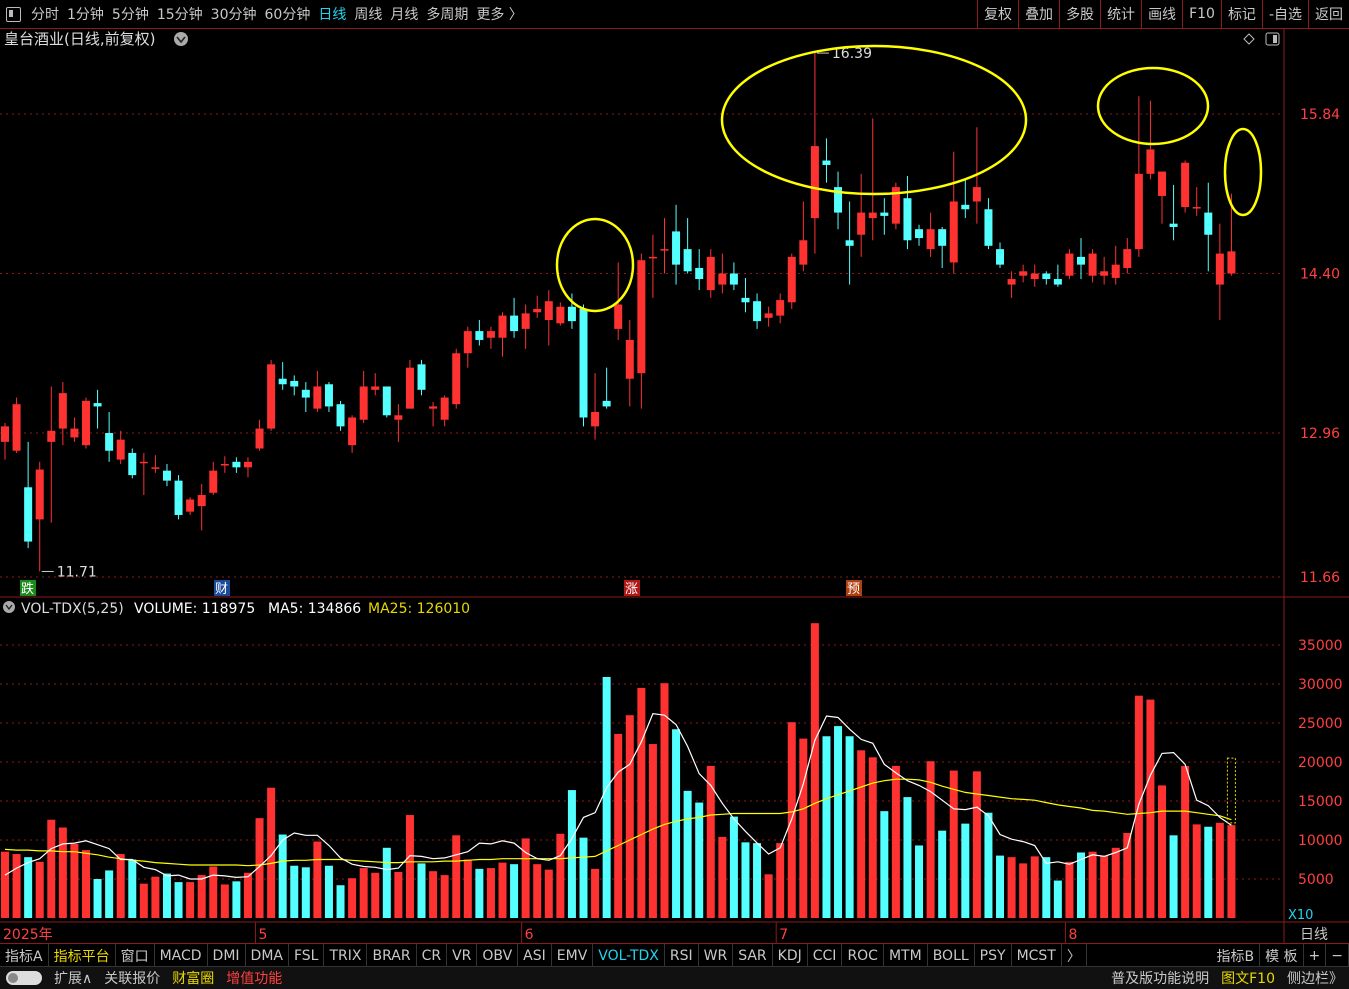 The height and width of the screenshot is (989, 1349). What do you see at coordinates (462, 955) in the screenshot?
I see `indicator-tab-10: VR` at bounding box center [462, 955].